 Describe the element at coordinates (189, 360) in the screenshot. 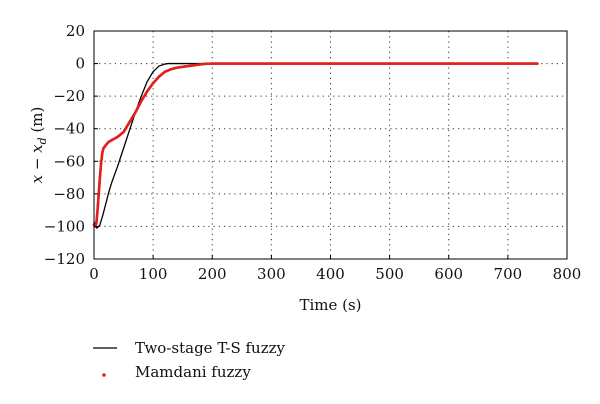

I see `legend: Two-stage T-S fuzzy Mamdani fuzzy` at that location.